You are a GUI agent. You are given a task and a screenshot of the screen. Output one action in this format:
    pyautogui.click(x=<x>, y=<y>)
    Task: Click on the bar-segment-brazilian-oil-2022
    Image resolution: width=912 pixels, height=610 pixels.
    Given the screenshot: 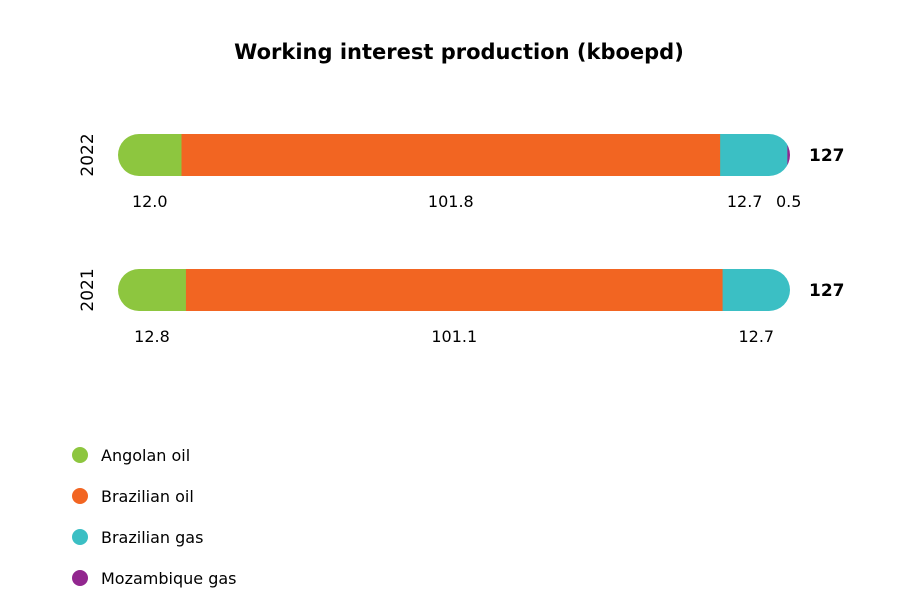 What is the action you would take?
    pyautogui.click(x=451, y=155)
    